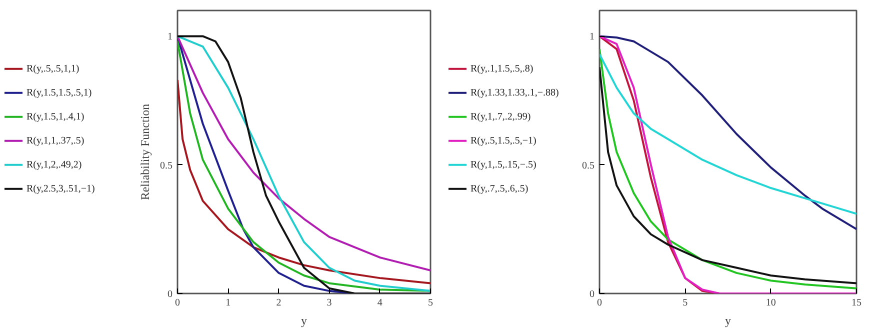 The image size is (878, 334). Describe the element at coordinates (514, 92) in the screenshot. I see `legend-label: R(y,1.33,1.33,.1,−.88)` at that location.